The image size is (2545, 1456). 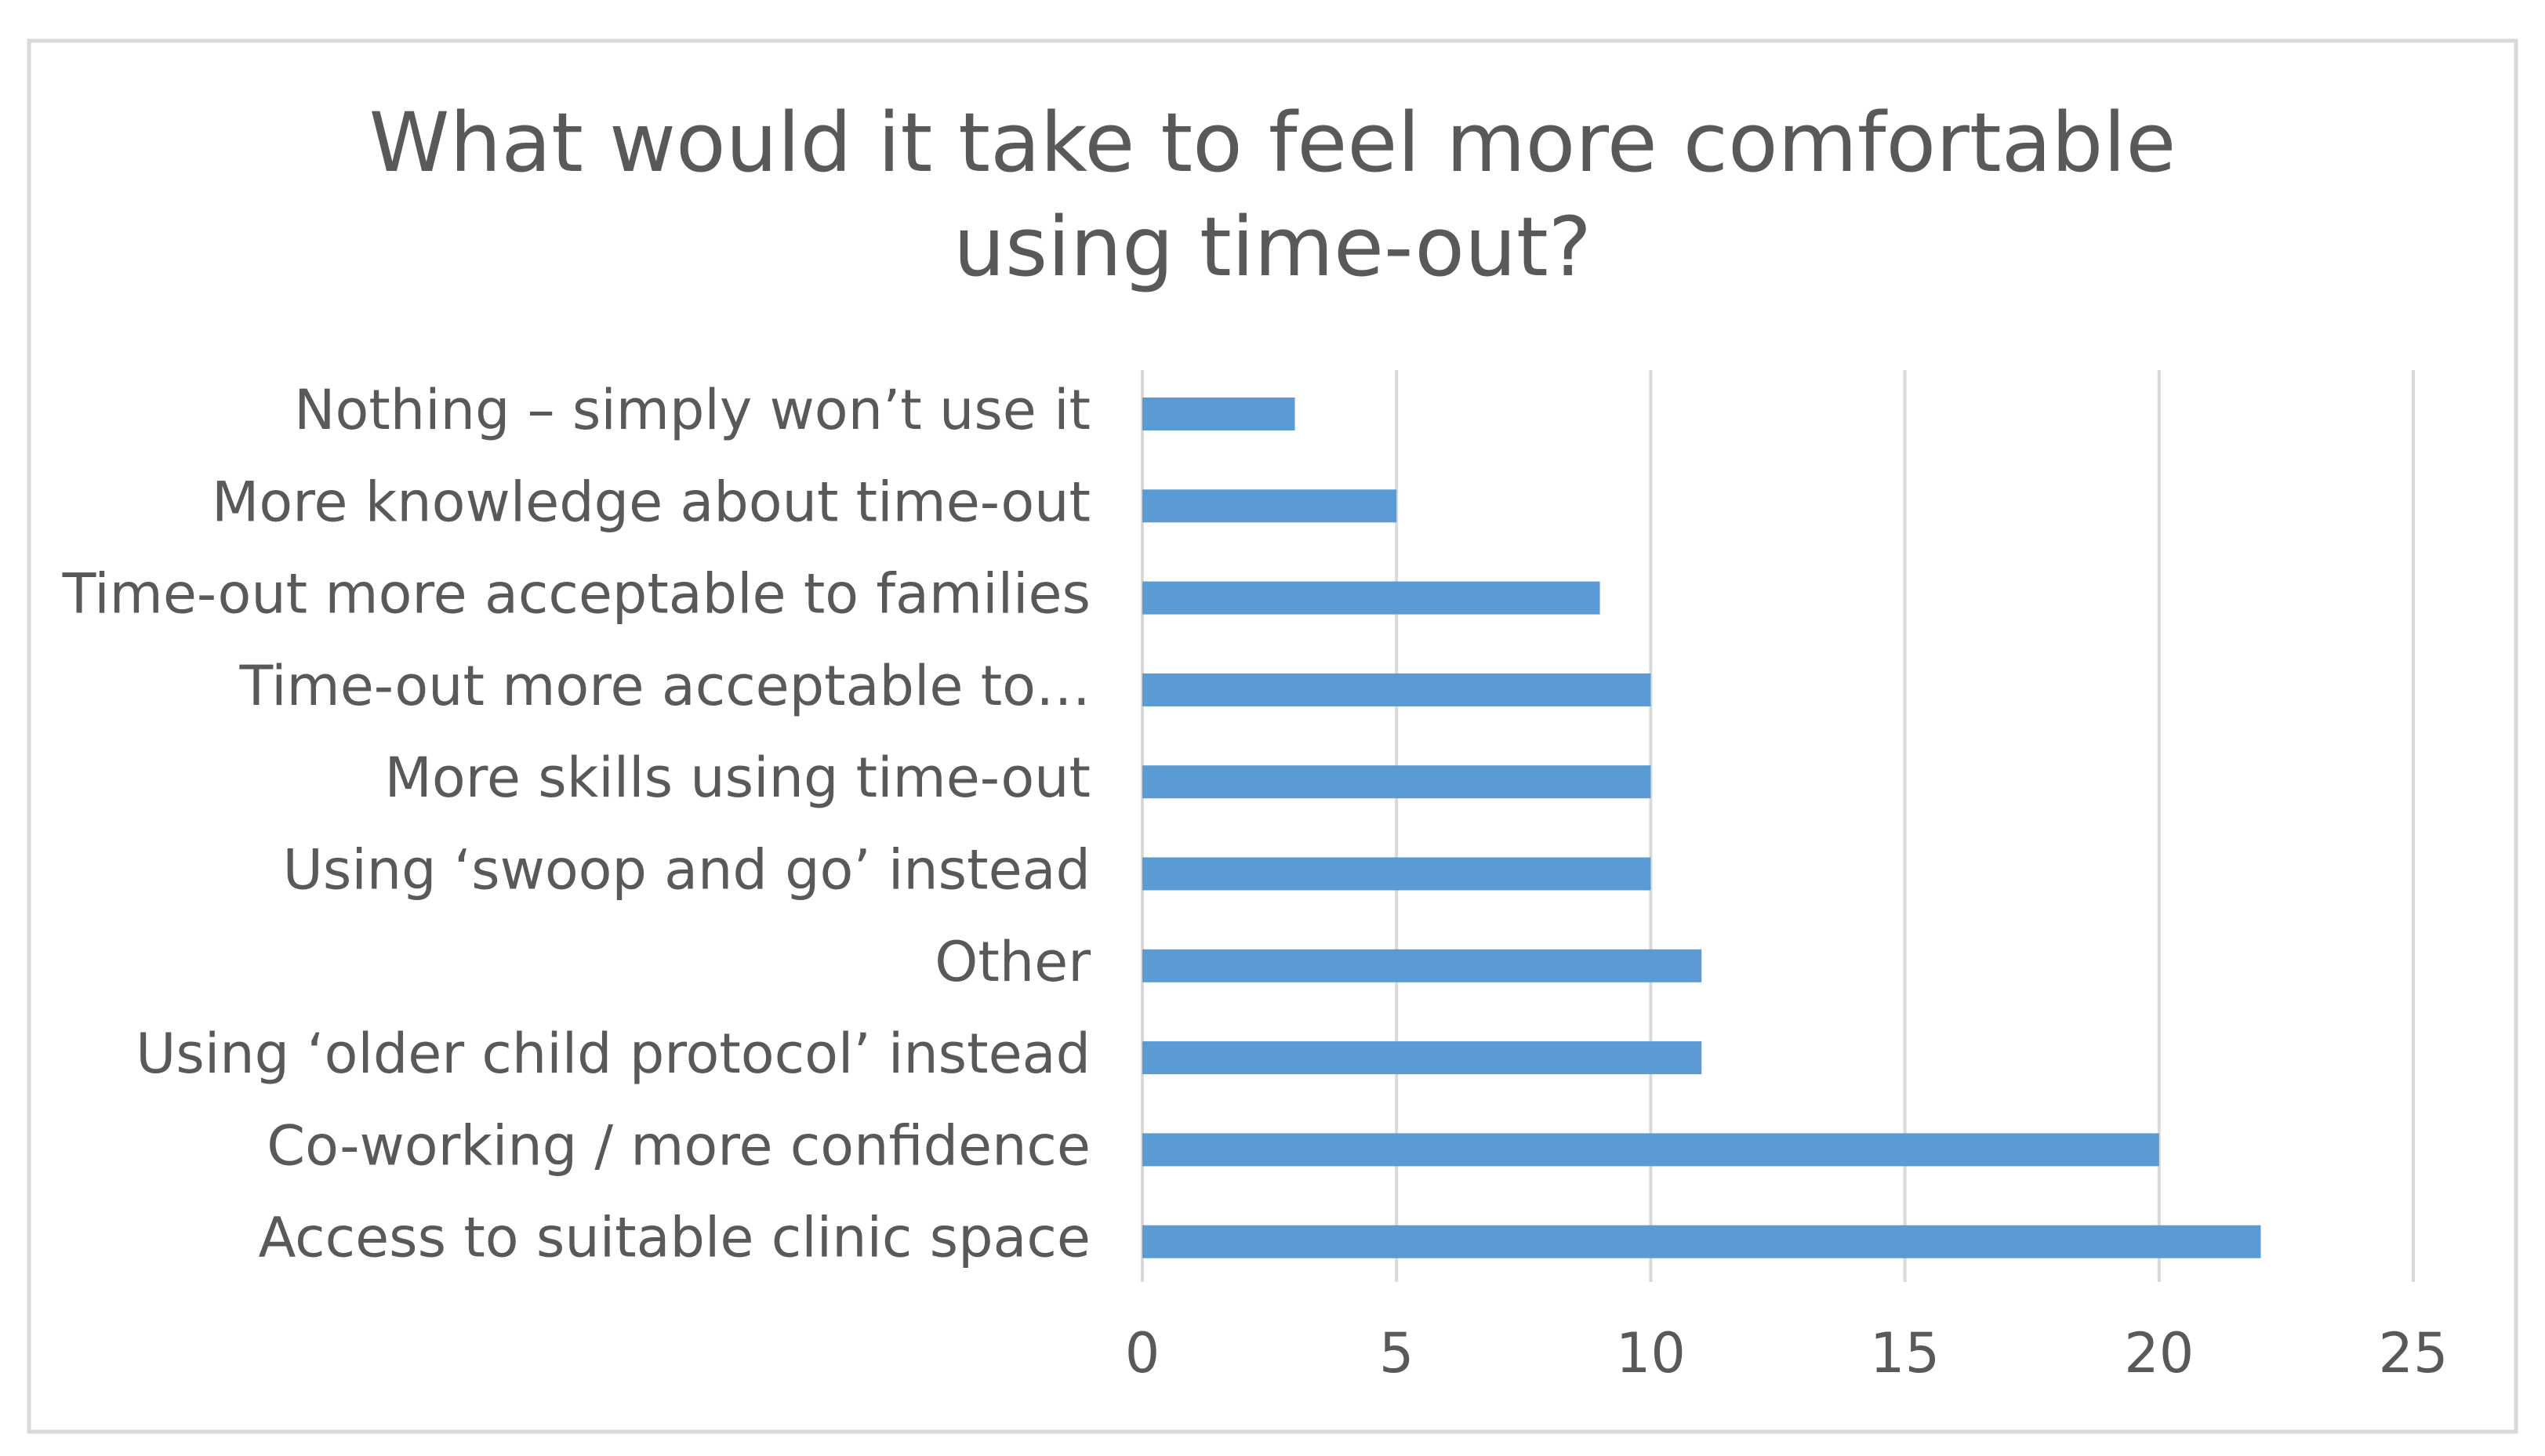 What do you see at coordinates (576, 594) in the screenshot?
I see `y-tick-label: Time-out more acceptable to families` at bounding box center [576, 594].